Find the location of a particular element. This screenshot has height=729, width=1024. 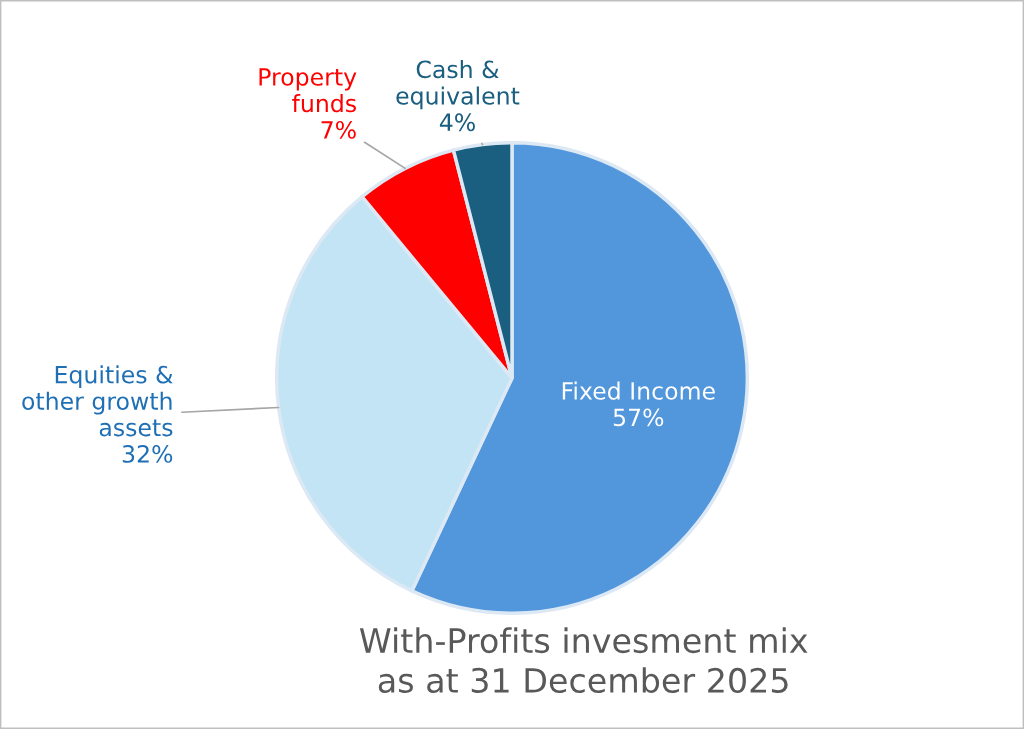

data-label: 4% is located at coordinates (457, 122).